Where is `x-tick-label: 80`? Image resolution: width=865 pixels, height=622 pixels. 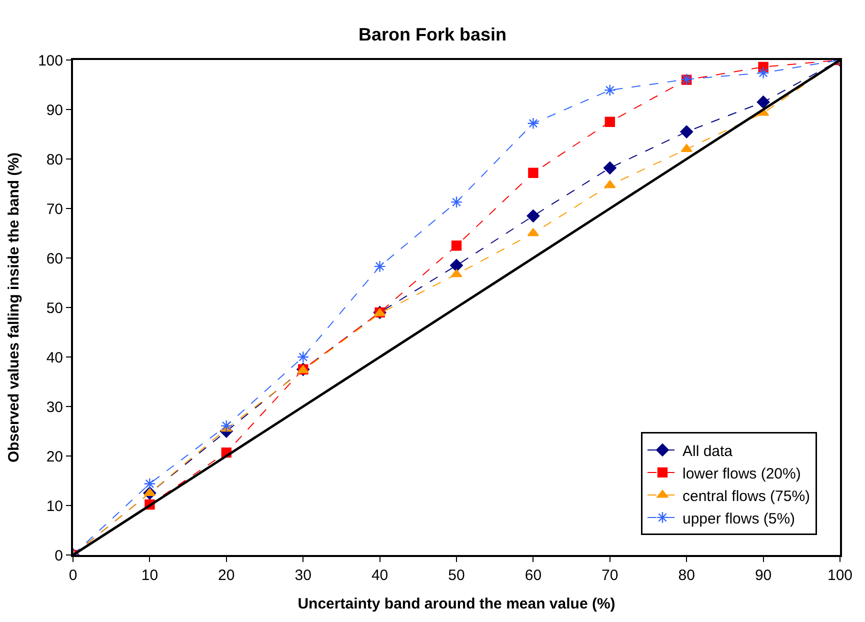 x-tick-label: 80 is located at coordinates (686, 575).